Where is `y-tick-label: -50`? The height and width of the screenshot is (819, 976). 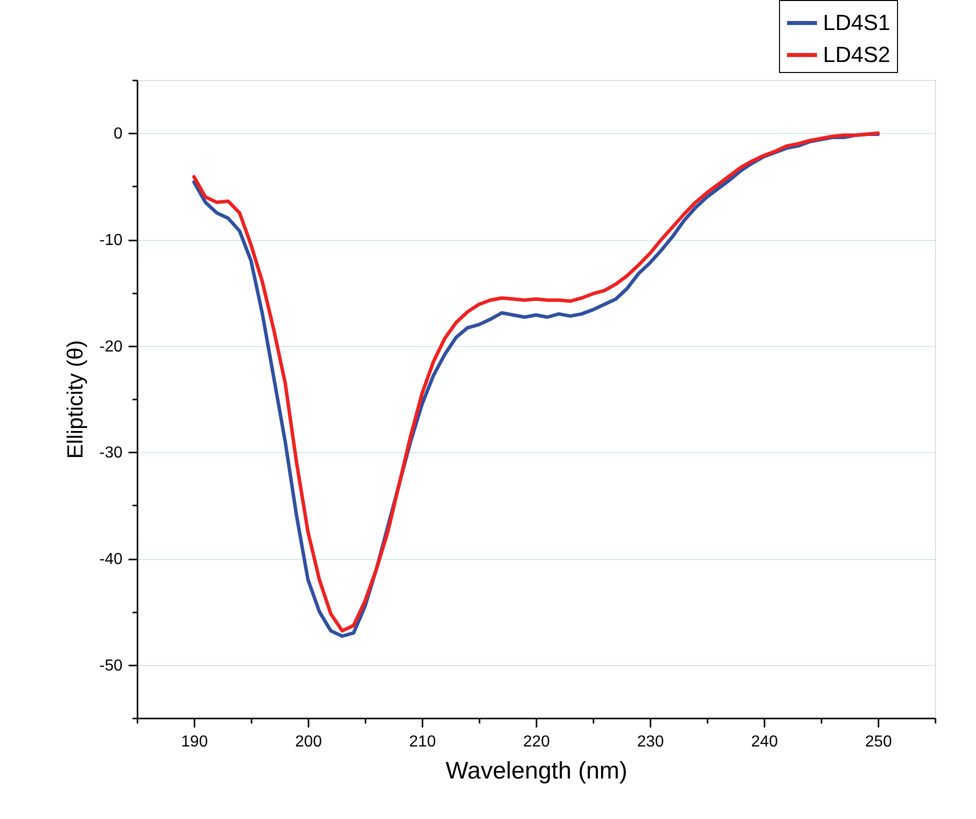 y-tick-label: -50 is located at coordinates (111, 665).